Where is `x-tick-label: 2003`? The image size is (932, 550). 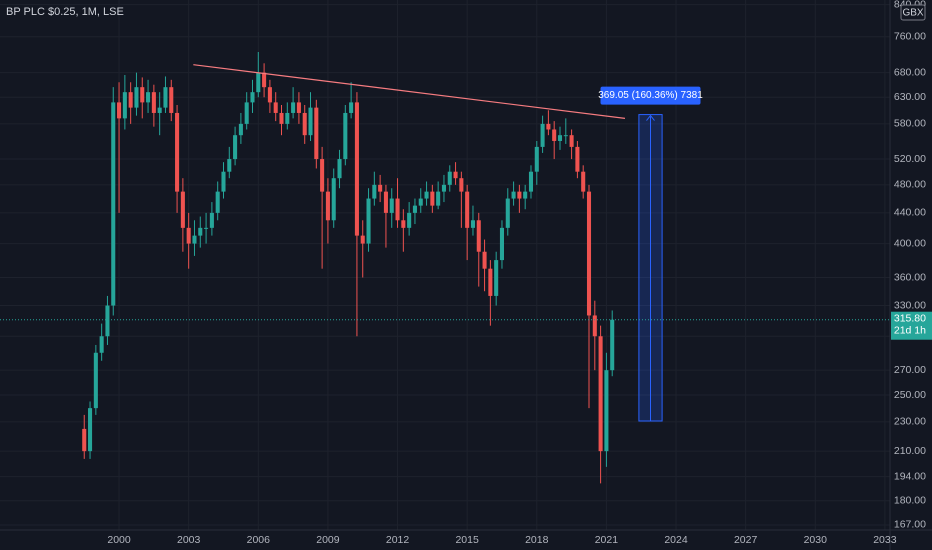
x-tick-label: 2003 is located at coordinates (189, 540).